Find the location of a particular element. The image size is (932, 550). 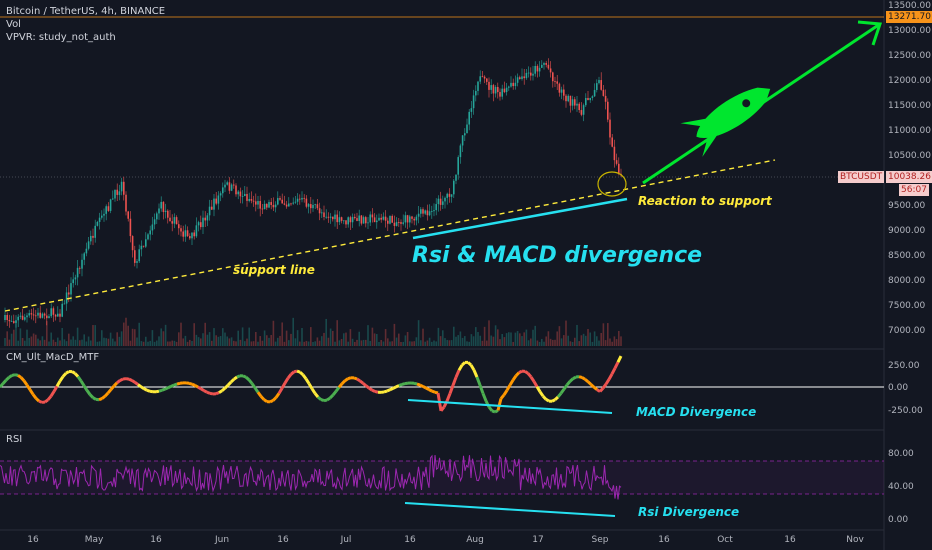

price-axis-label: 9500.00 is located at coordinates (907, 206).